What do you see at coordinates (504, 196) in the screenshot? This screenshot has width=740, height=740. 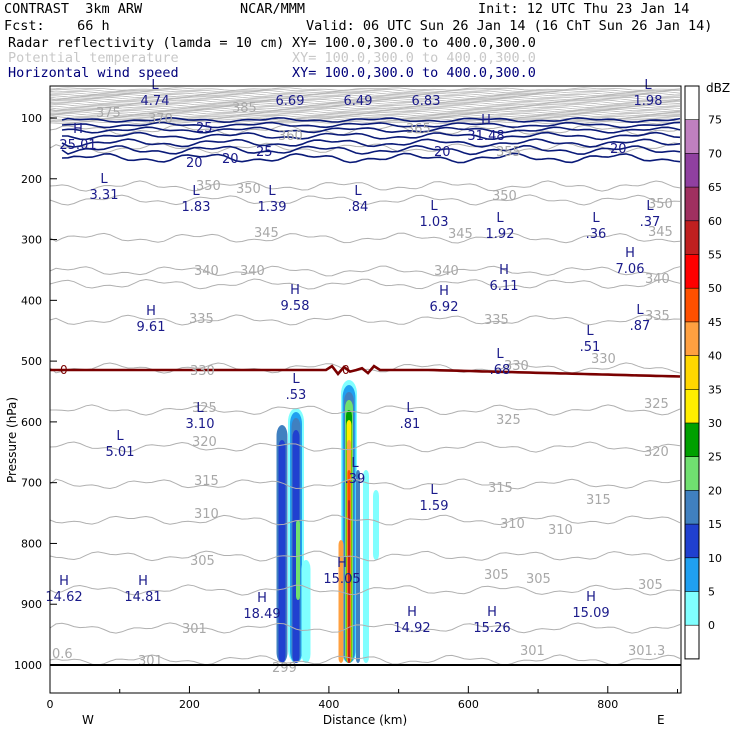 I see `theta-label: 350` at bounding box center [504, 196].